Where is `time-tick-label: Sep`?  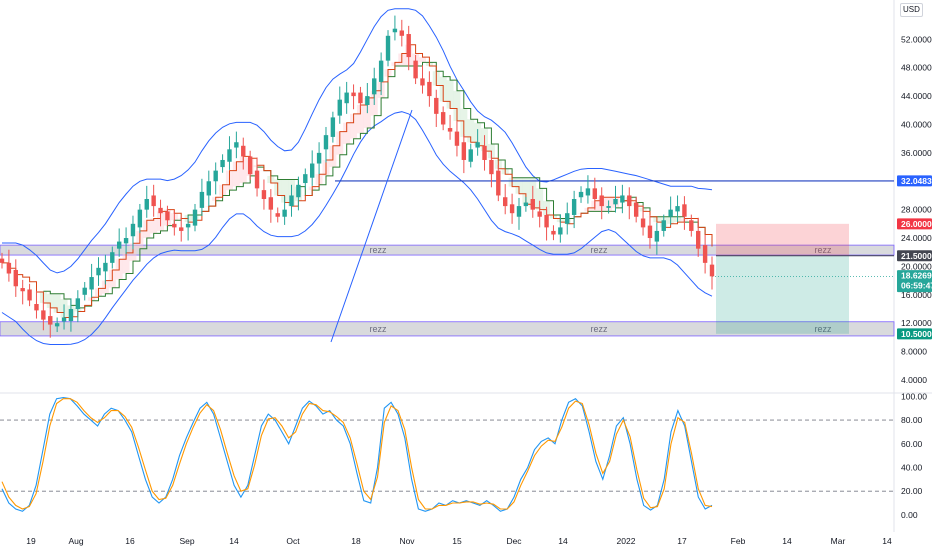 time-tick-label: Sep is located at coordinates (186, 541).